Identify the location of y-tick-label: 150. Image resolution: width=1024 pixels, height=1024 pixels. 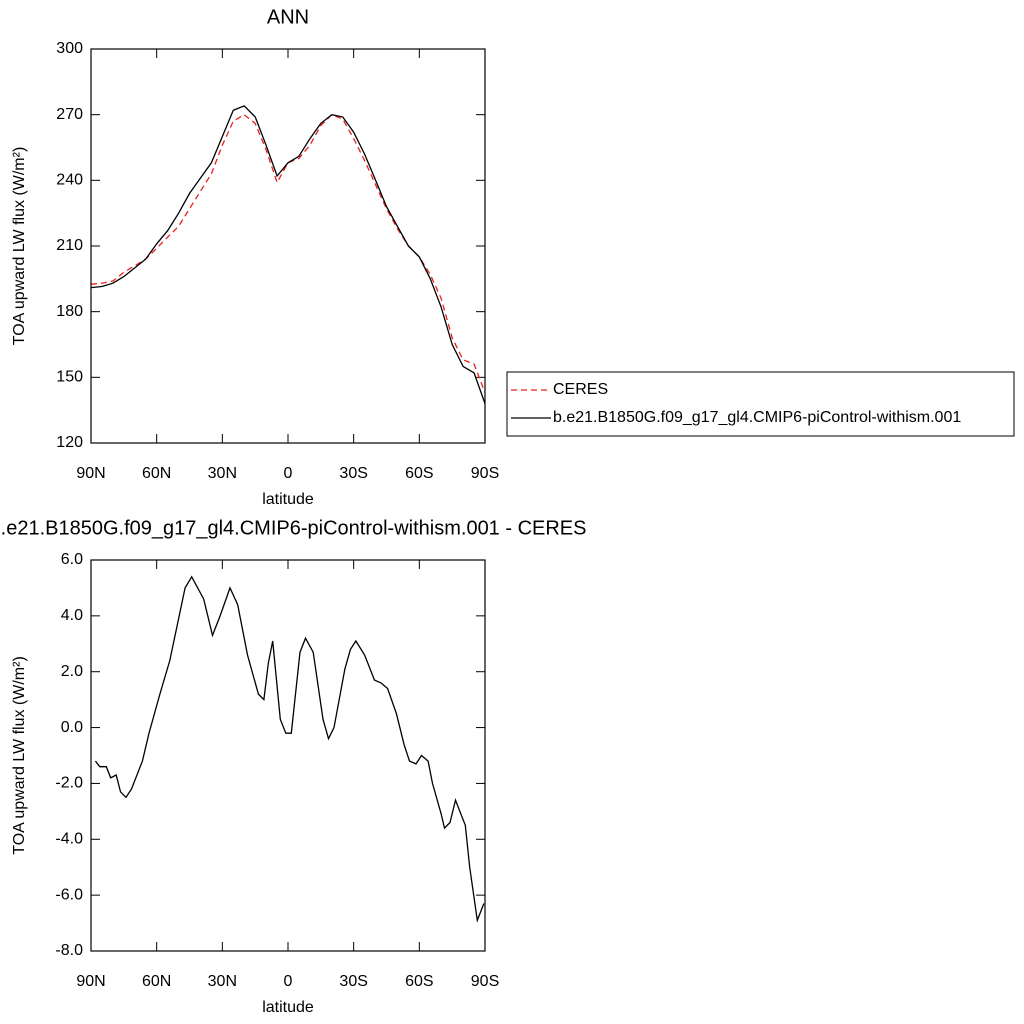
(69, 377).